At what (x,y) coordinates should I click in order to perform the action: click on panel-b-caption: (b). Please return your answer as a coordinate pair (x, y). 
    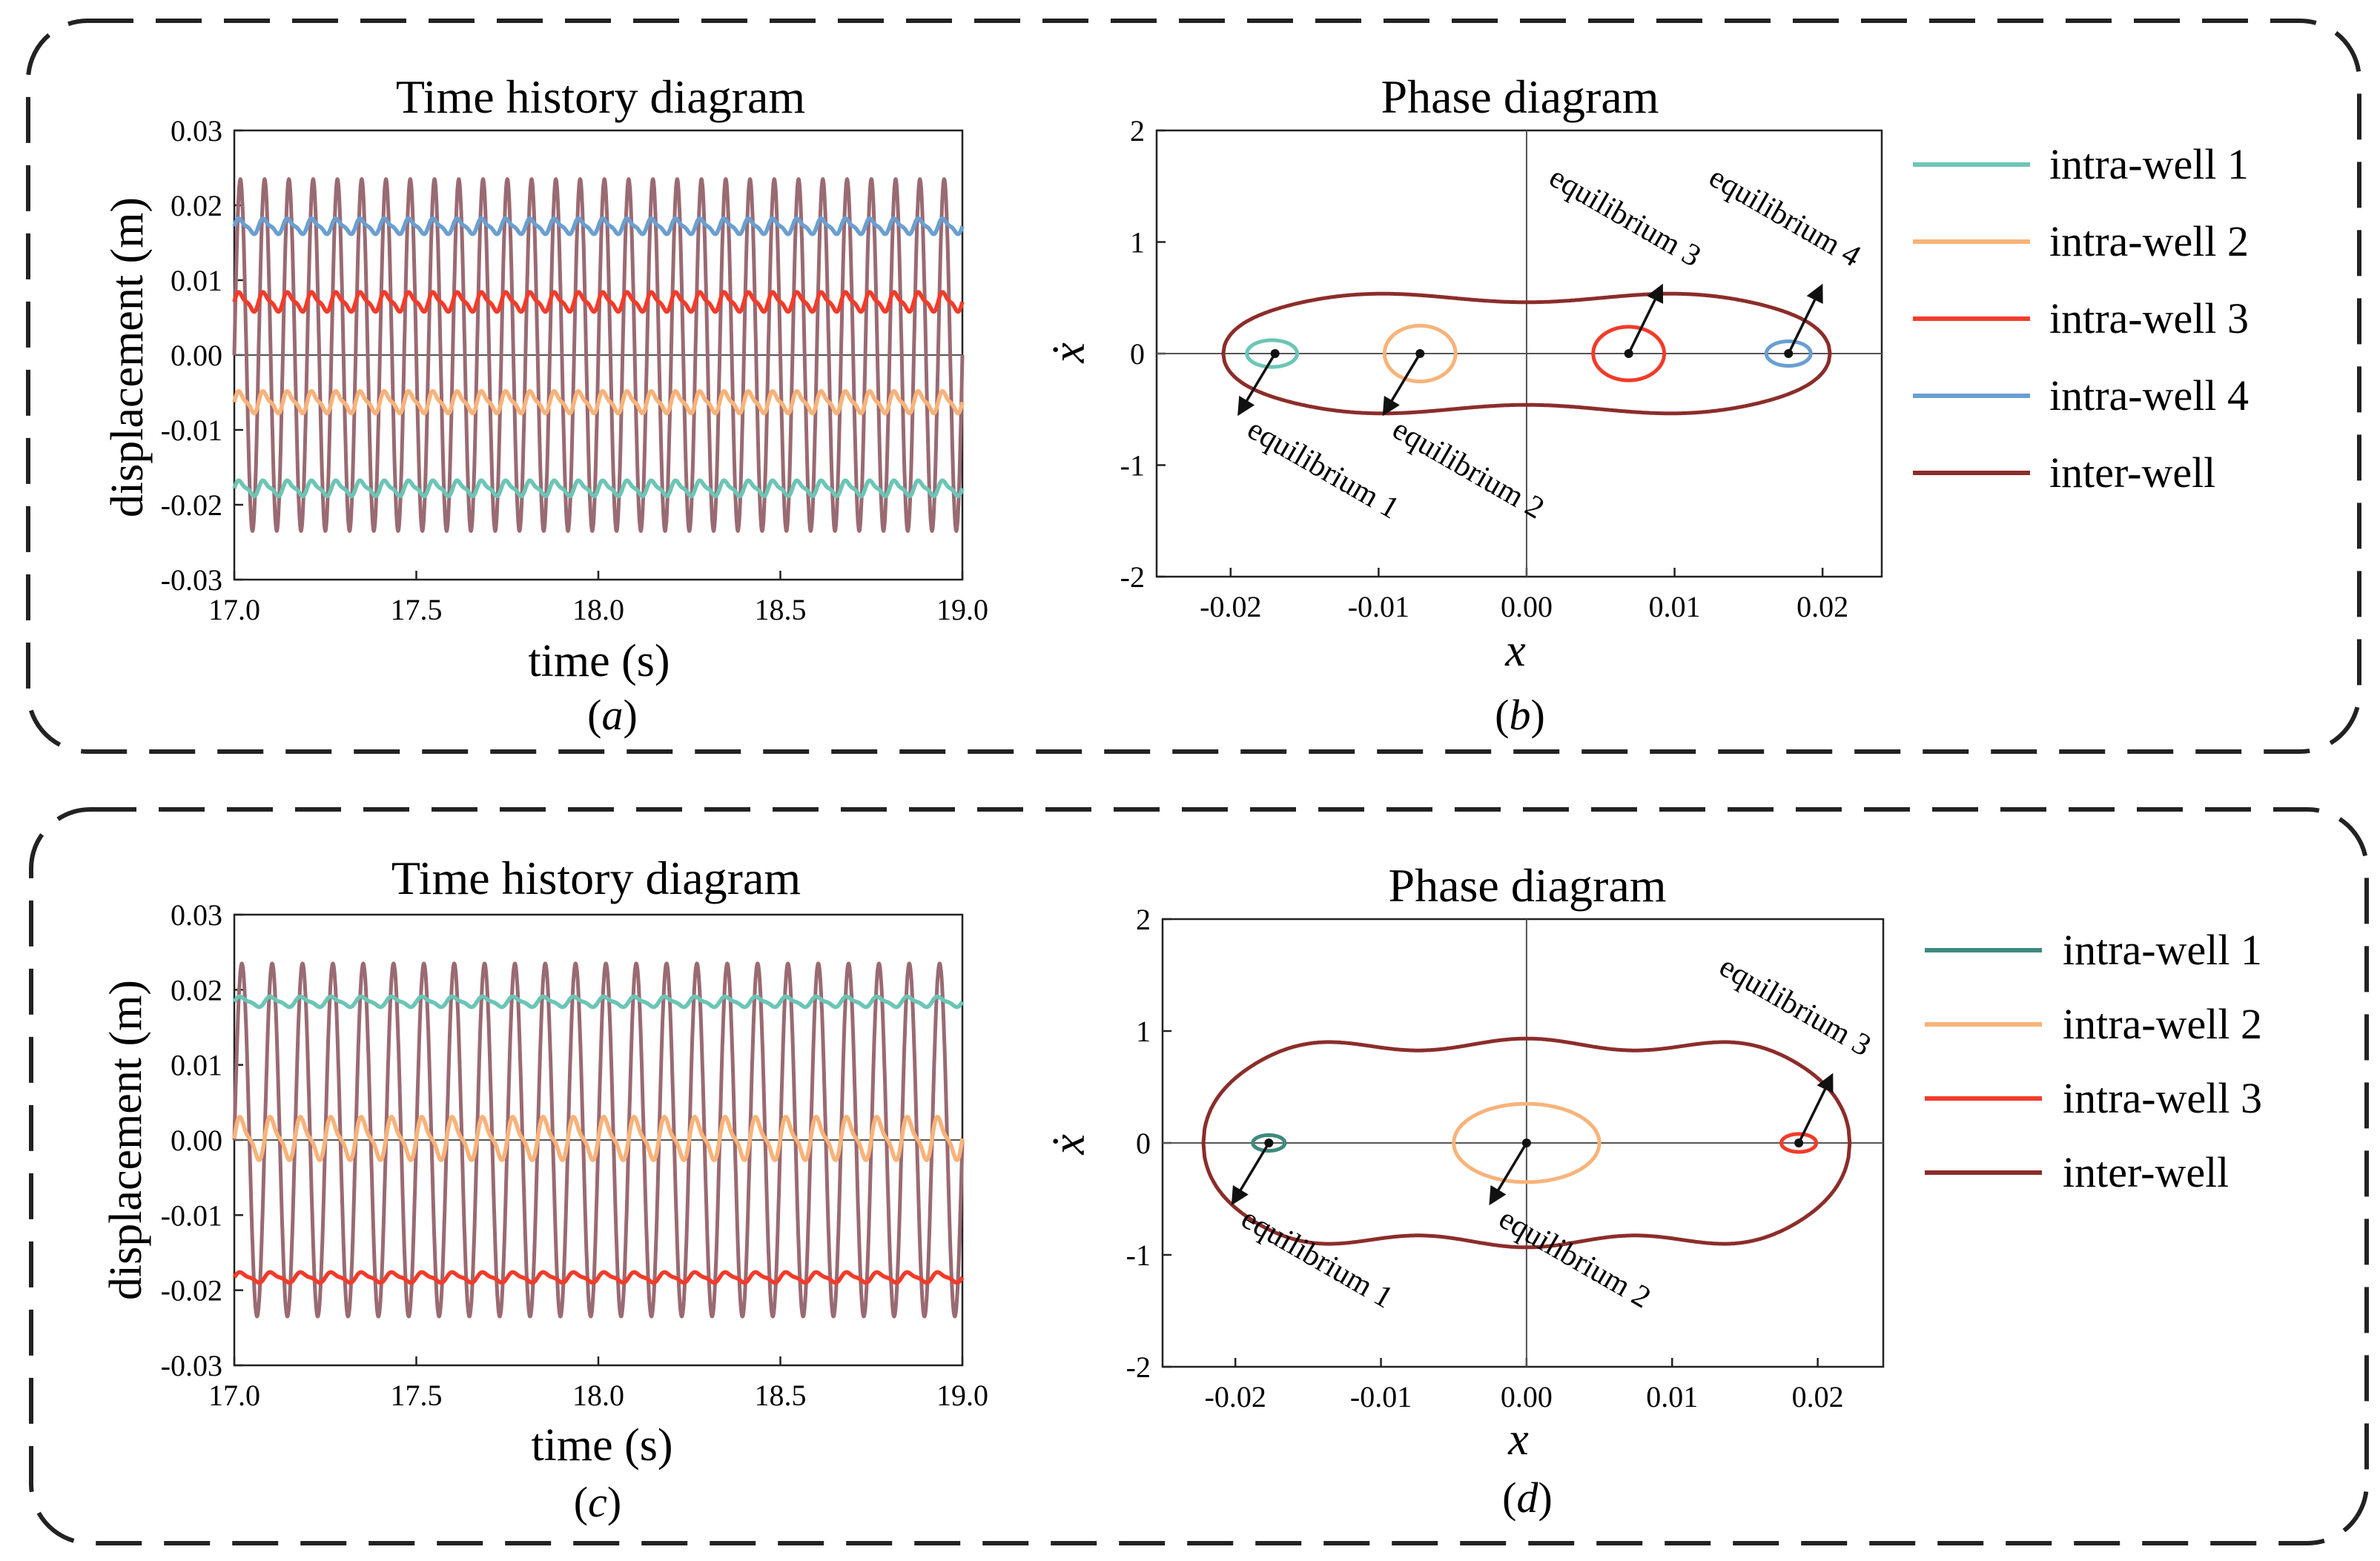
    Looking at the image, I should click on (1520, 715).